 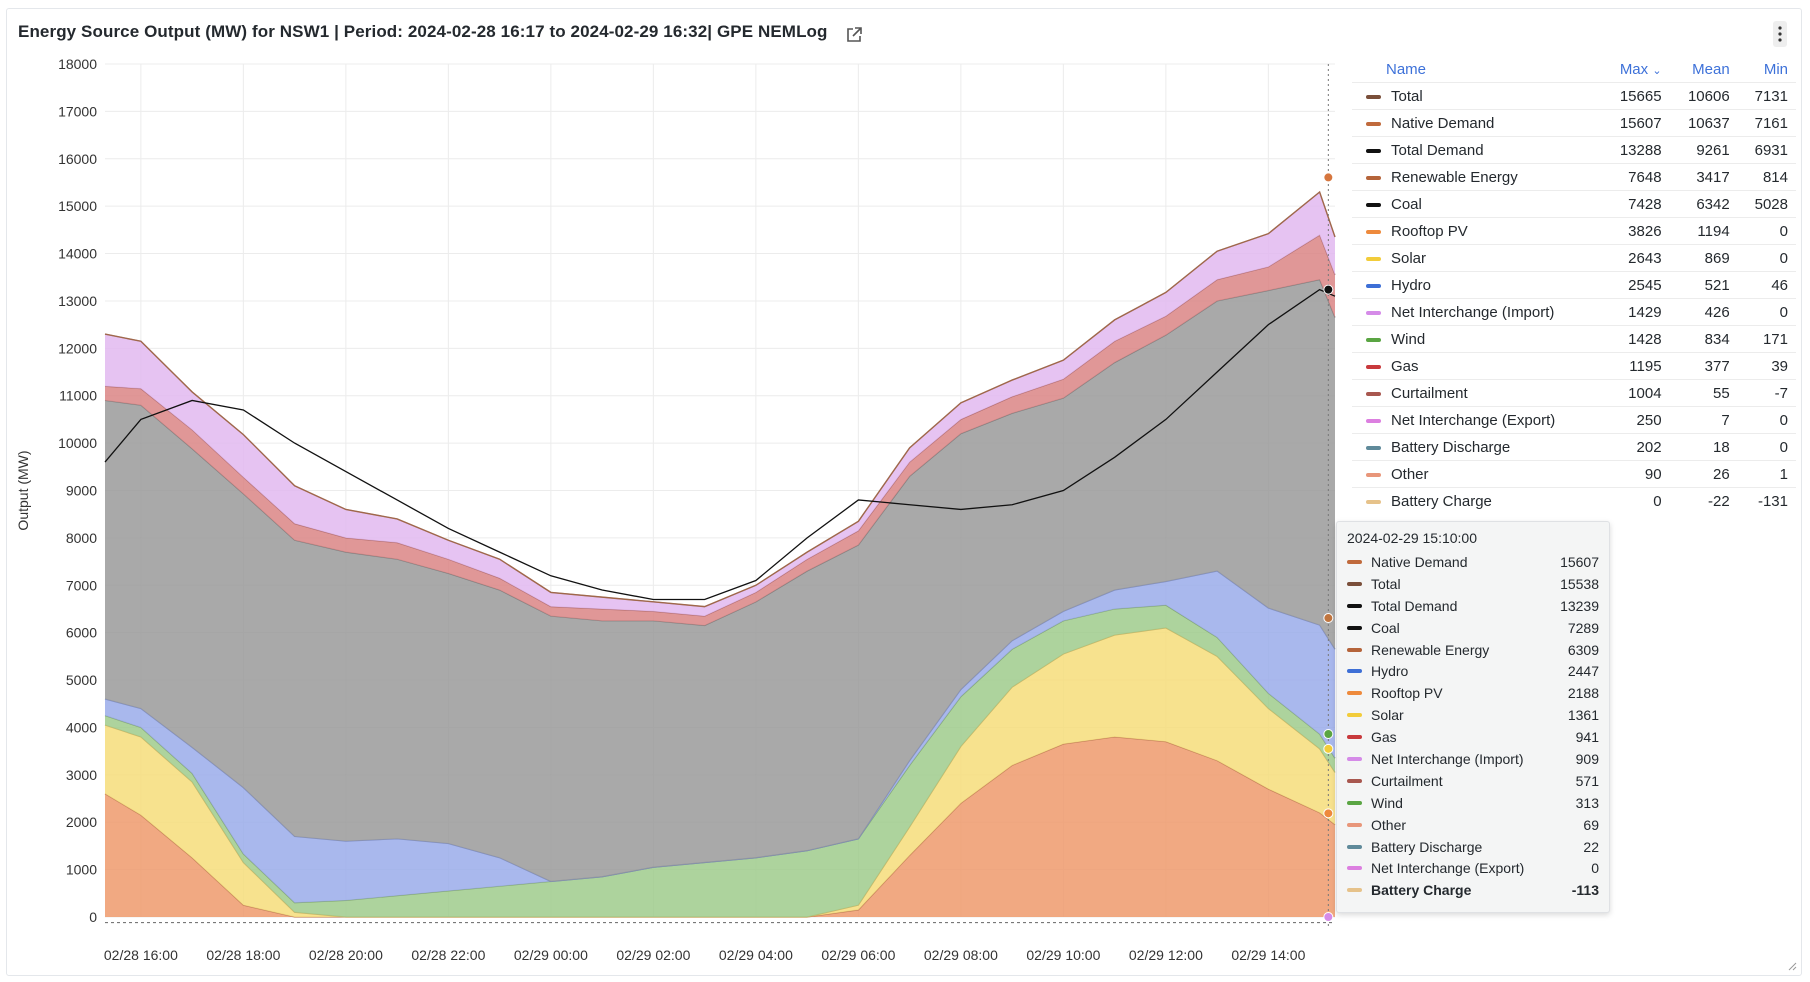 I want to click on legend-header-min: Min, so click(x=1775, y=69).